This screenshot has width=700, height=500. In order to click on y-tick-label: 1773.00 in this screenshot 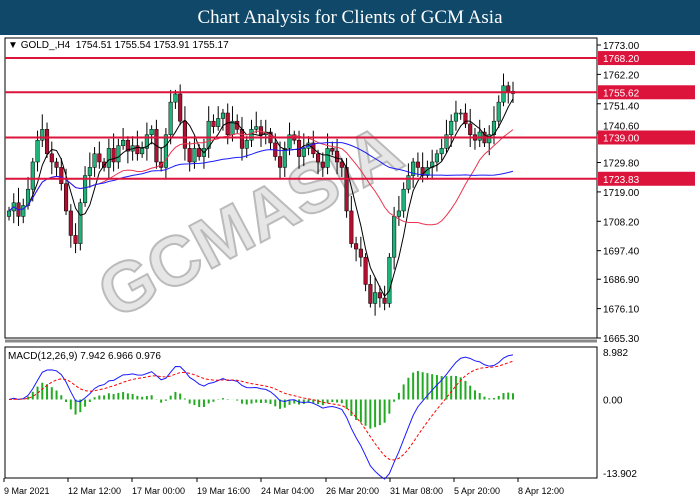, I will do `click(621, 46)`.